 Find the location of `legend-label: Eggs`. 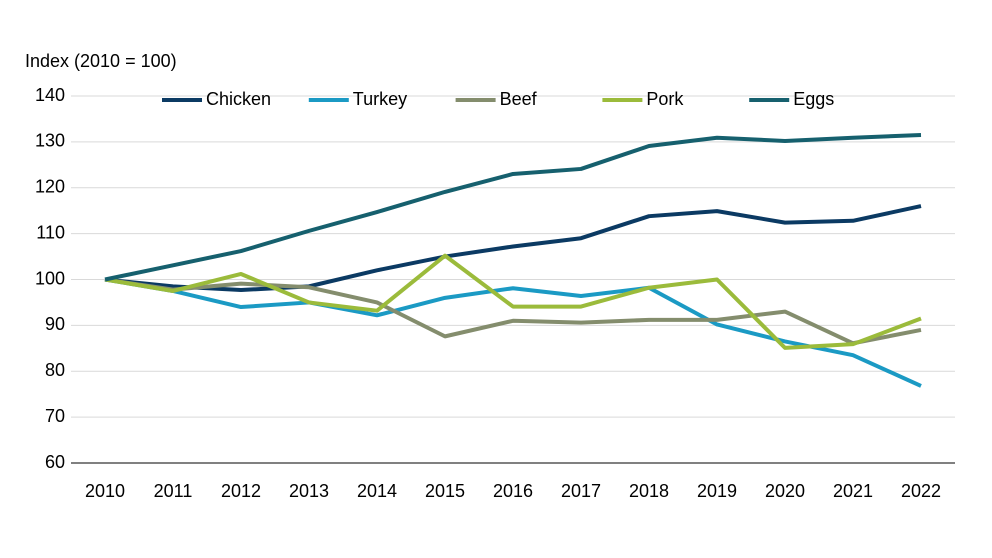

legend-label: Eggs is located at coordinates (813, 99).